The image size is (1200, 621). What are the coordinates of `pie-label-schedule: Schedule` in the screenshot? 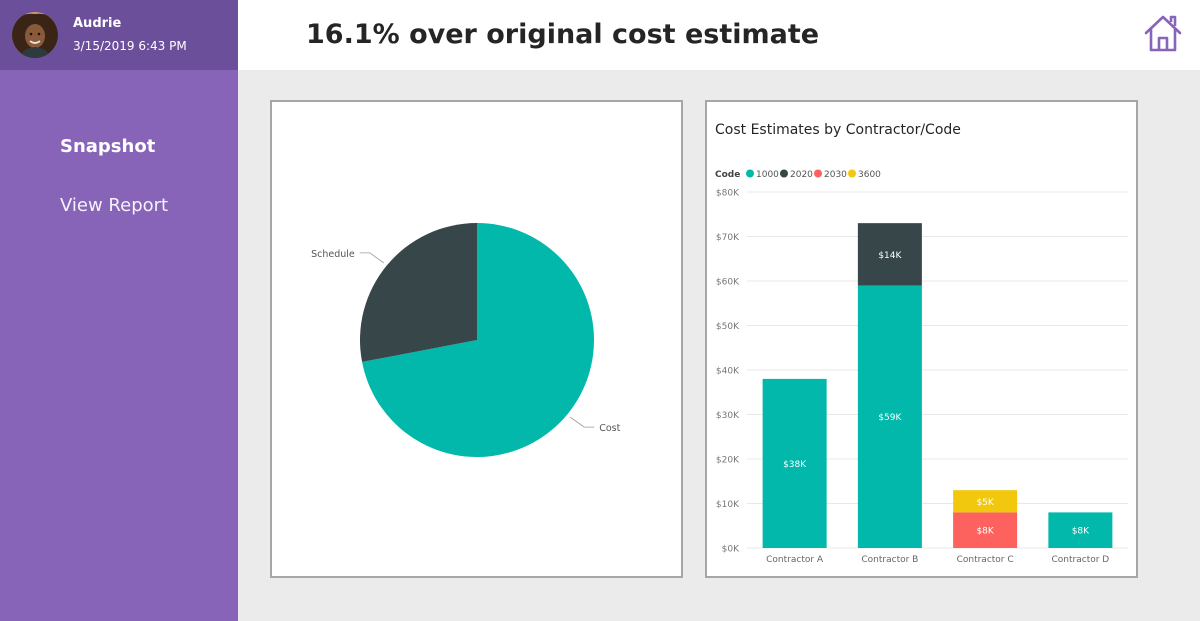 It's located at (333, 254).